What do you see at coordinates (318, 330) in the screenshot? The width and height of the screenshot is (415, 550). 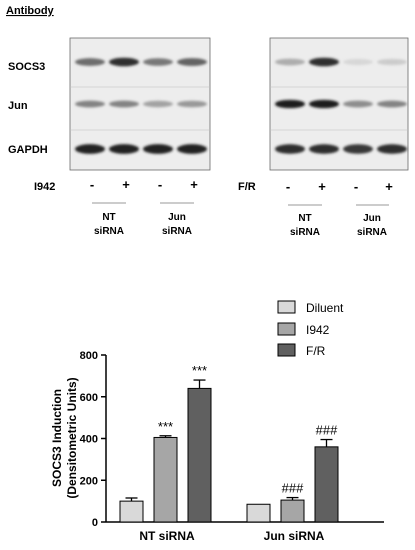 I see `legend-label-i942: I942` at bounding box center [318, 330].